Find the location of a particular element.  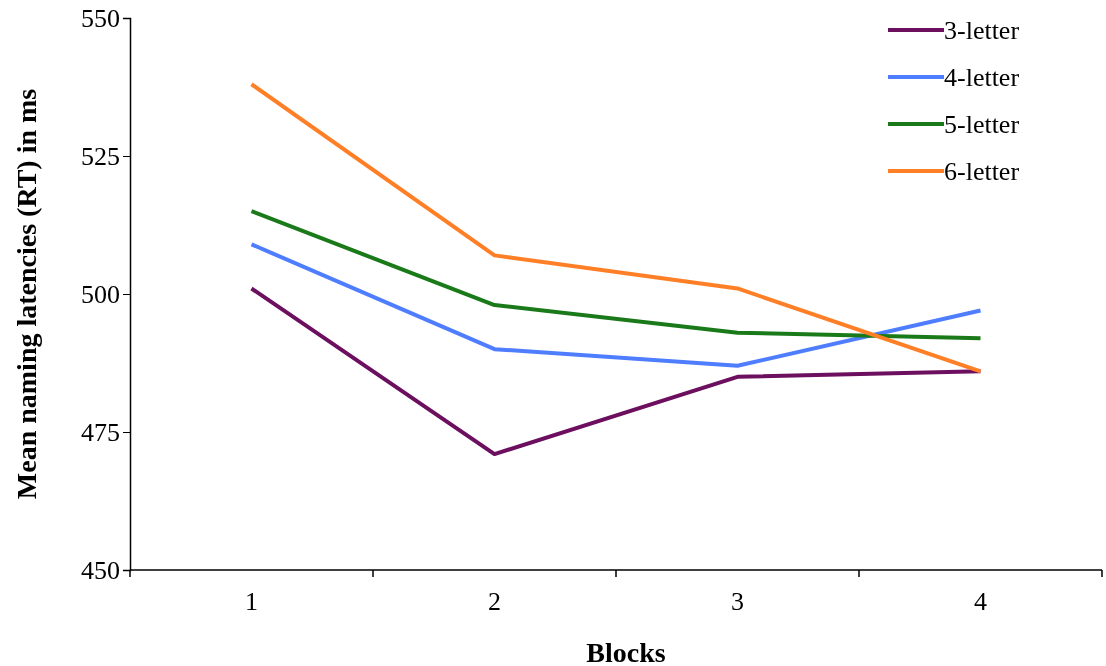

legend-label: 5-letter is located at coordinates (982, 124).